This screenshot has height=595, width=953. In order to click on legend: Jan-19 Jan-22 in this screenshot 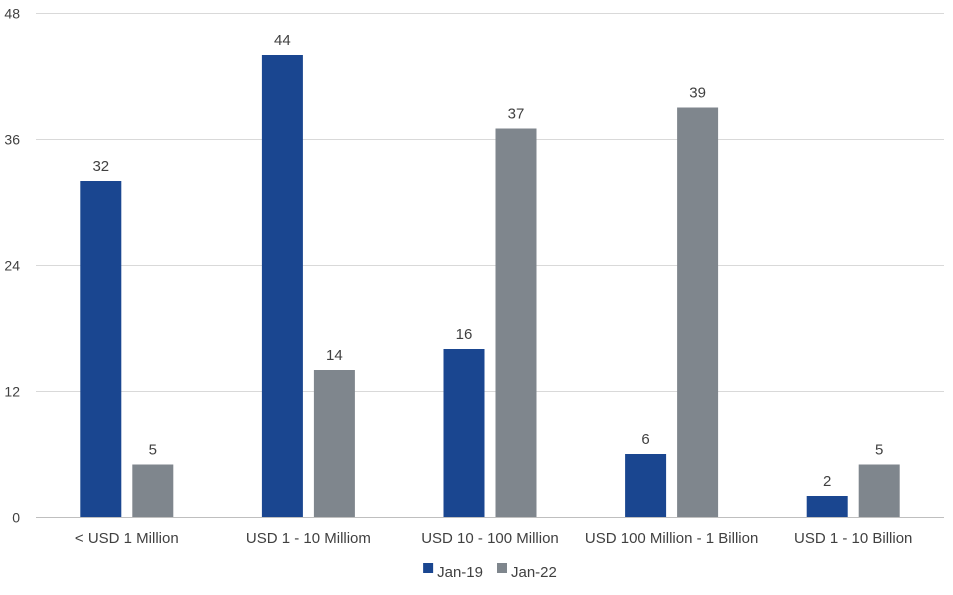, I will do `click(490, 572)`.